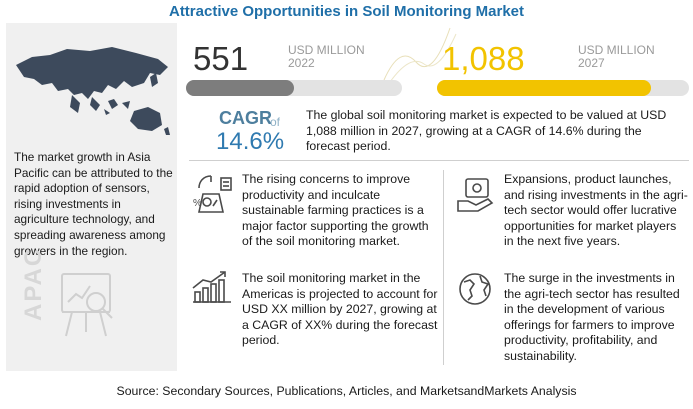  I want to click on unit-2027: USD MILLION 2027, so click(616, 57).